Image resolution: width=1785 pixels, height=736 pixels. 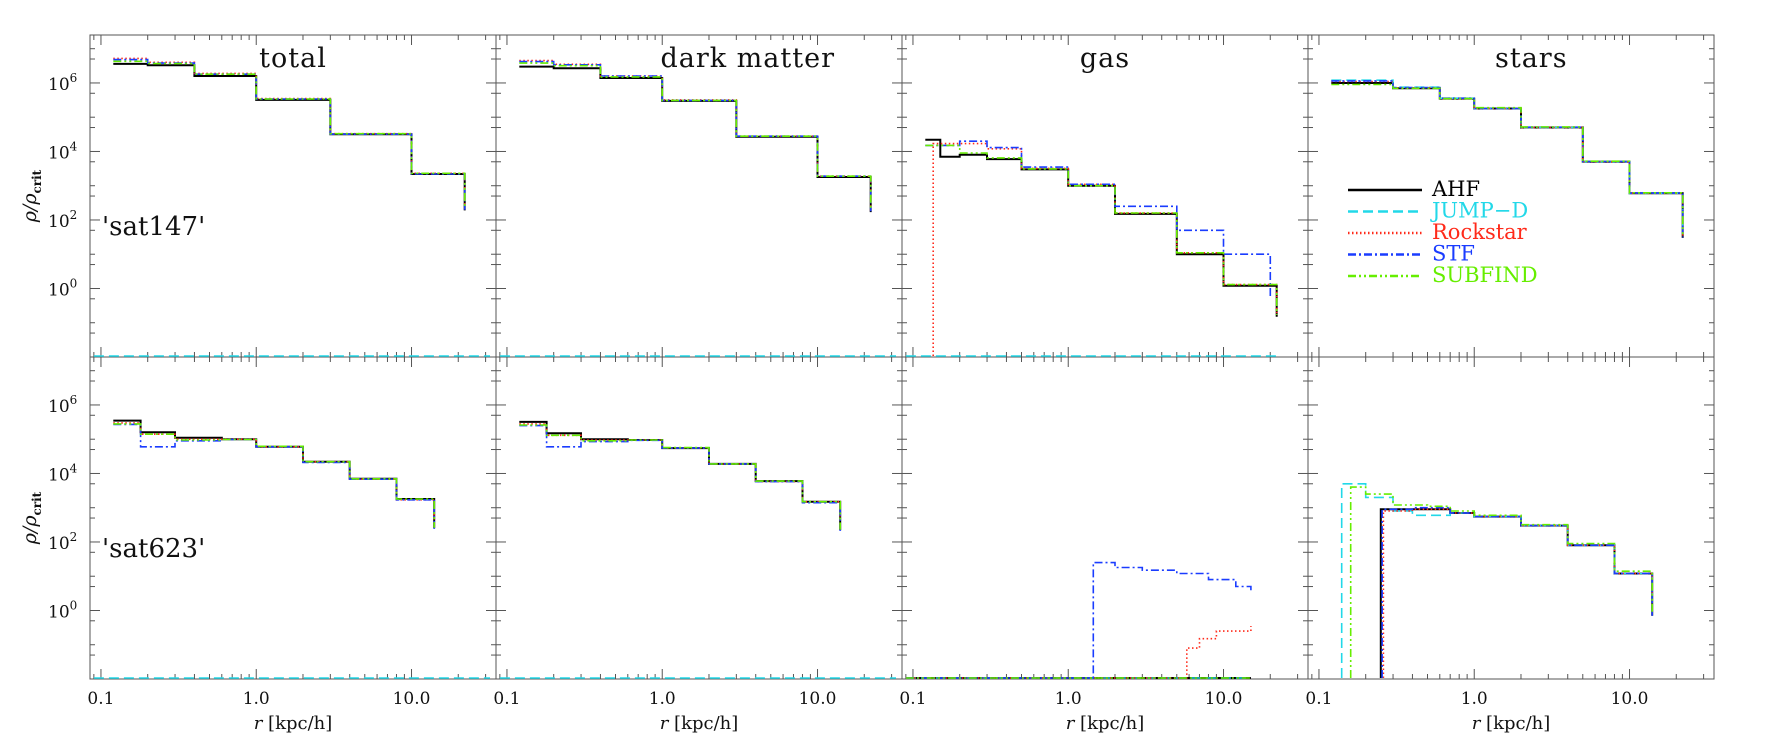 I want to click on panel-series-r1-c1, so click(x=697, y=549).